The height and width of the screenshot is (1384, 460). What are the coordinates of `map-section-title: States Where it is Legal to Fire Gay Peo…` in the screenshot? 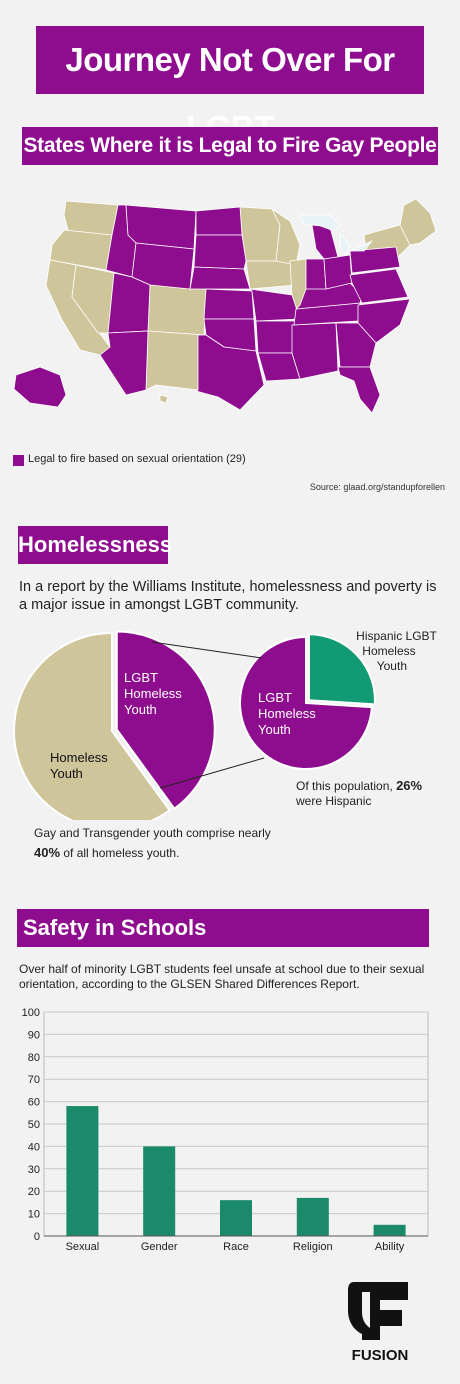 It's located at (230, 146).